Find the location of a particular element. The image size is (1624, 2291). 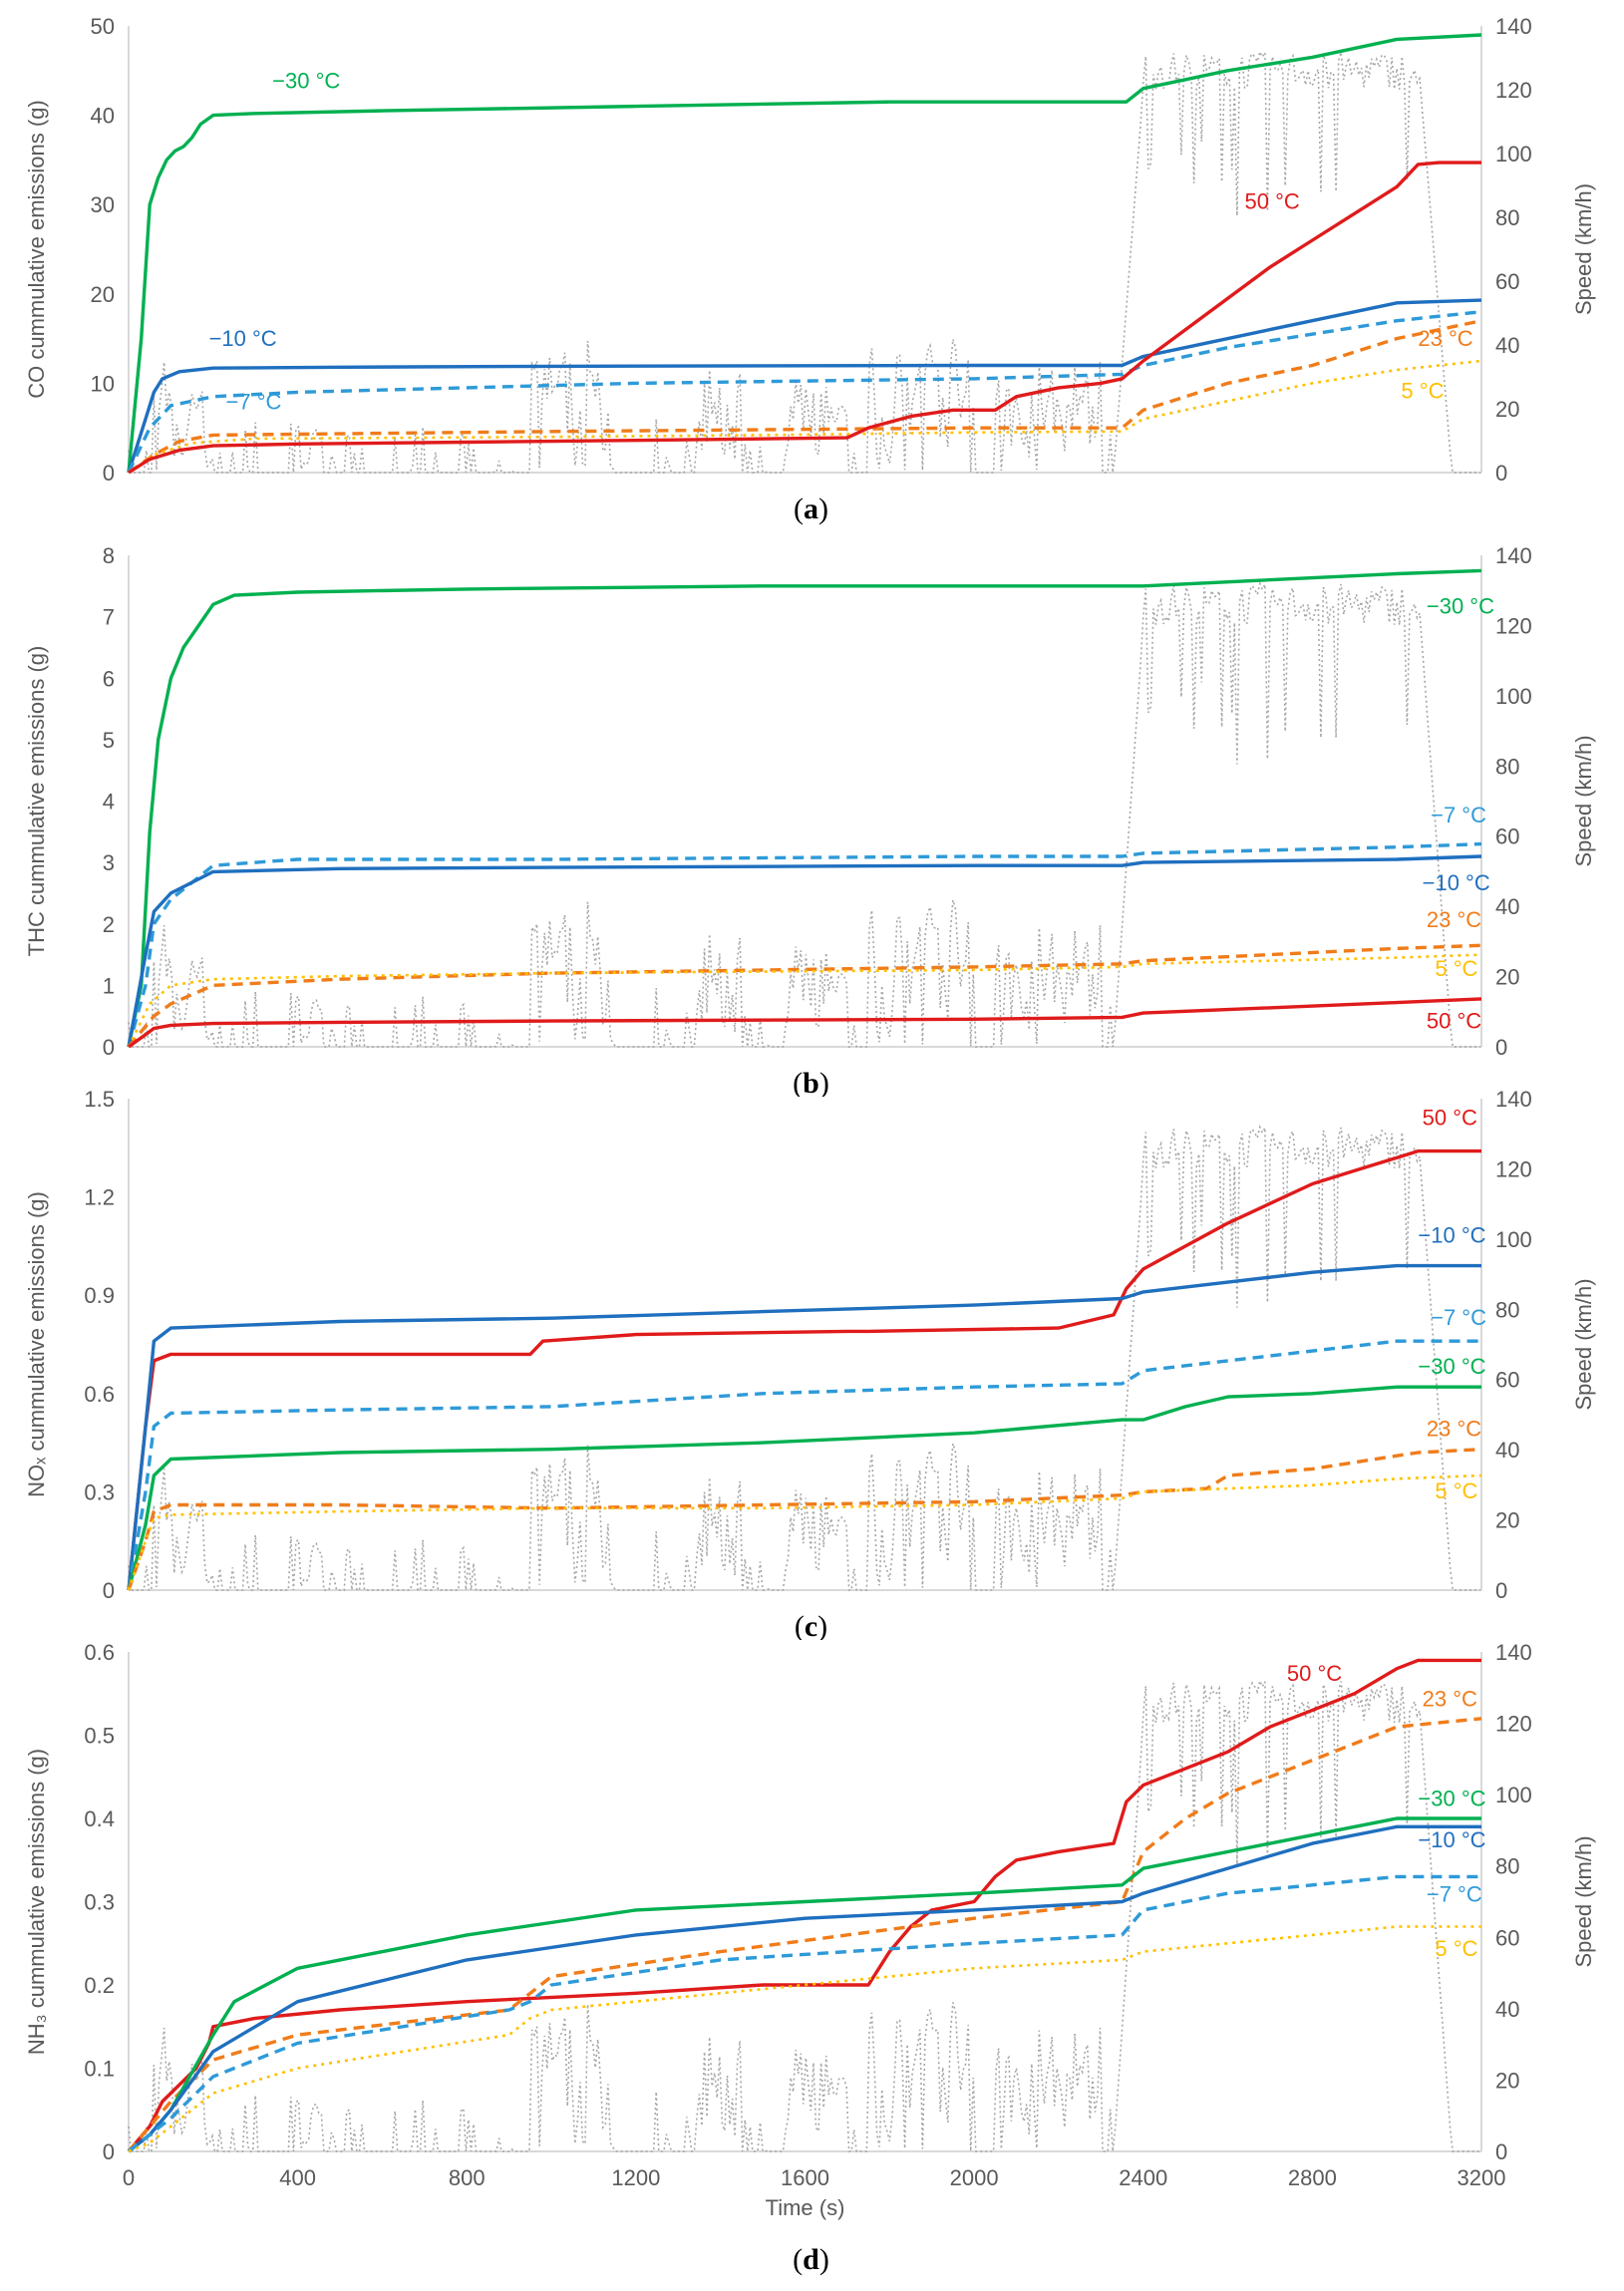

series-line-50-c is located at coordinates (805, 1023).